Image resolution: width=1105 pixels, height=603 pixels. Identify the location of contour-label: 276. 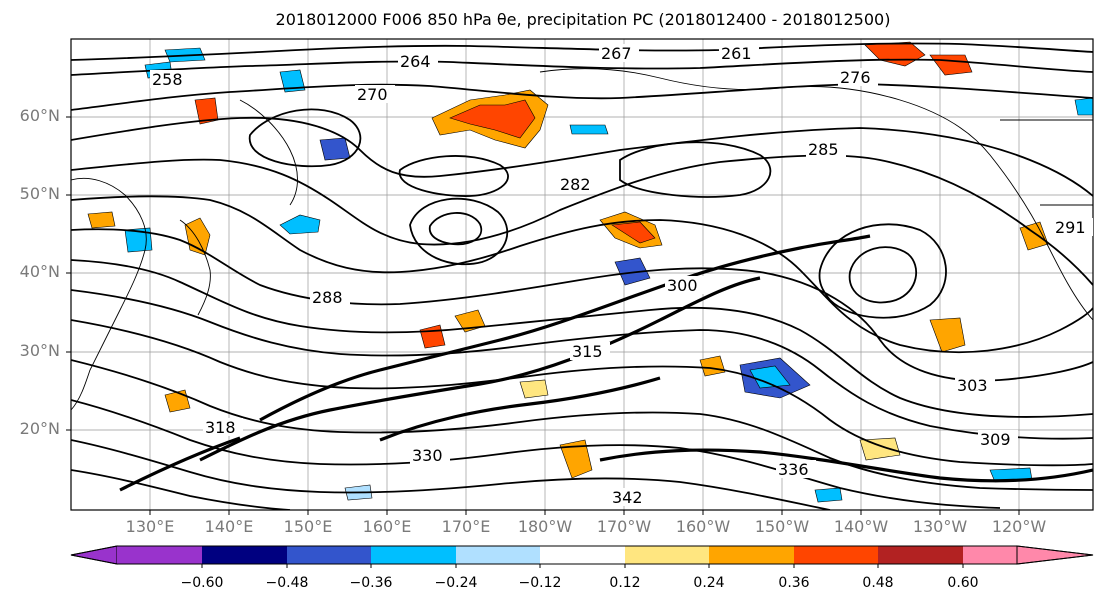
(855, 77).